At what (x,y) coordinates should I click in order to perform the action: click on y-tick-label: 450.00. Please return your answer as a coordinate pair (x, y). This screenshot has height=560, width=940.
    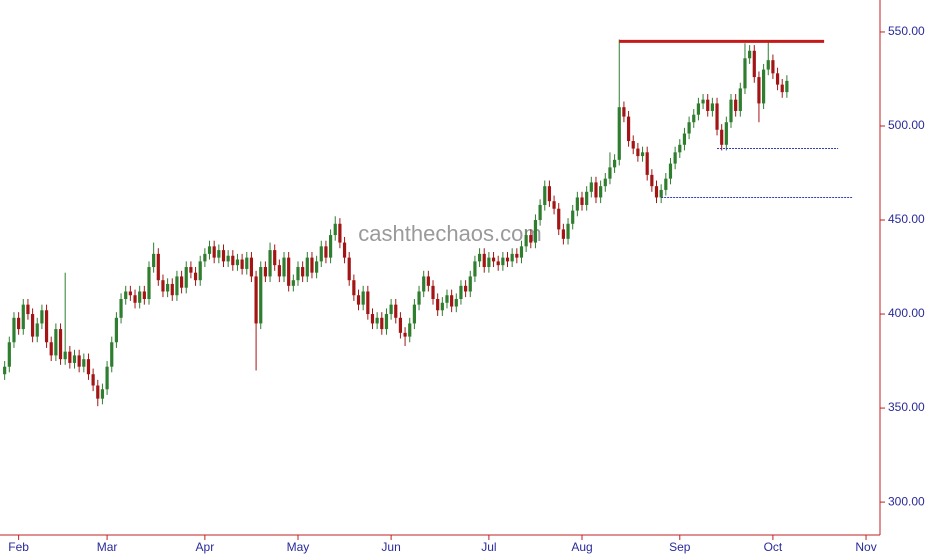
    Looking at the image, I should click on (906, 219).